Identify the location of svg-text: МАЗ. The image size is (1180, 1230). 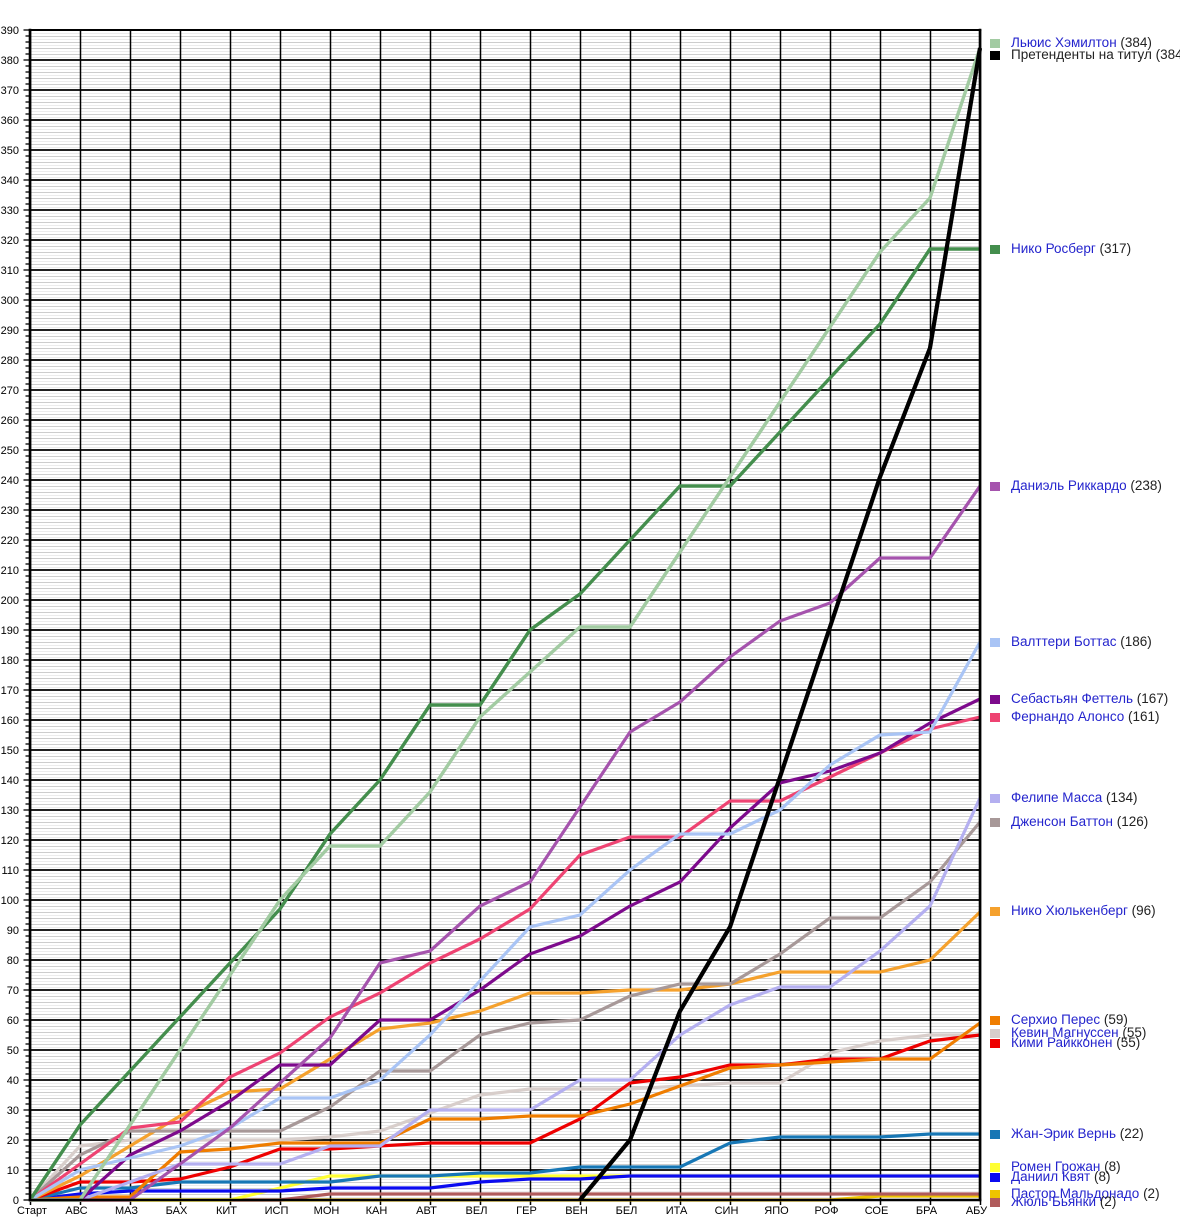
(126, 1211).